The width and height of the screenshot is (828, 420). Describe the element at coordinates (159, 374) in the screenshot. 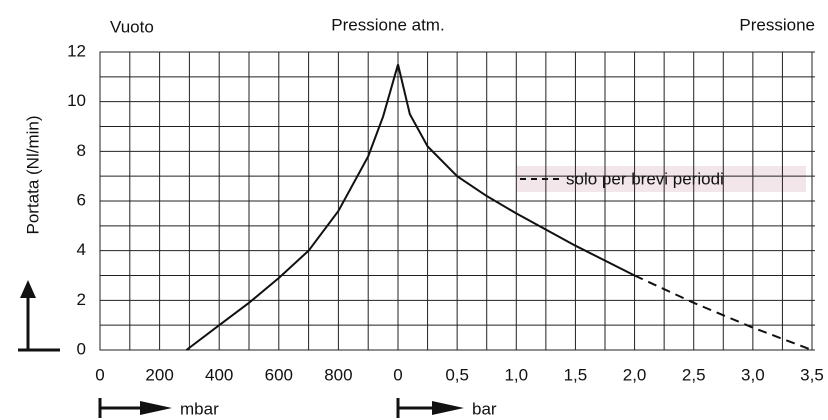

I see `x-tick-label: 200` at that location.